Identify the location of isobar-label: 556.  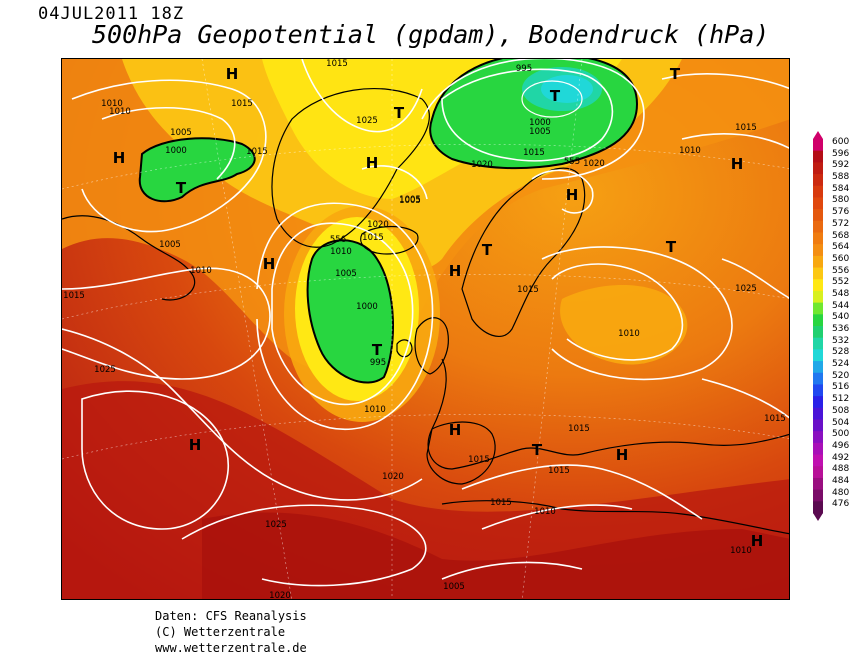
(338, 240).